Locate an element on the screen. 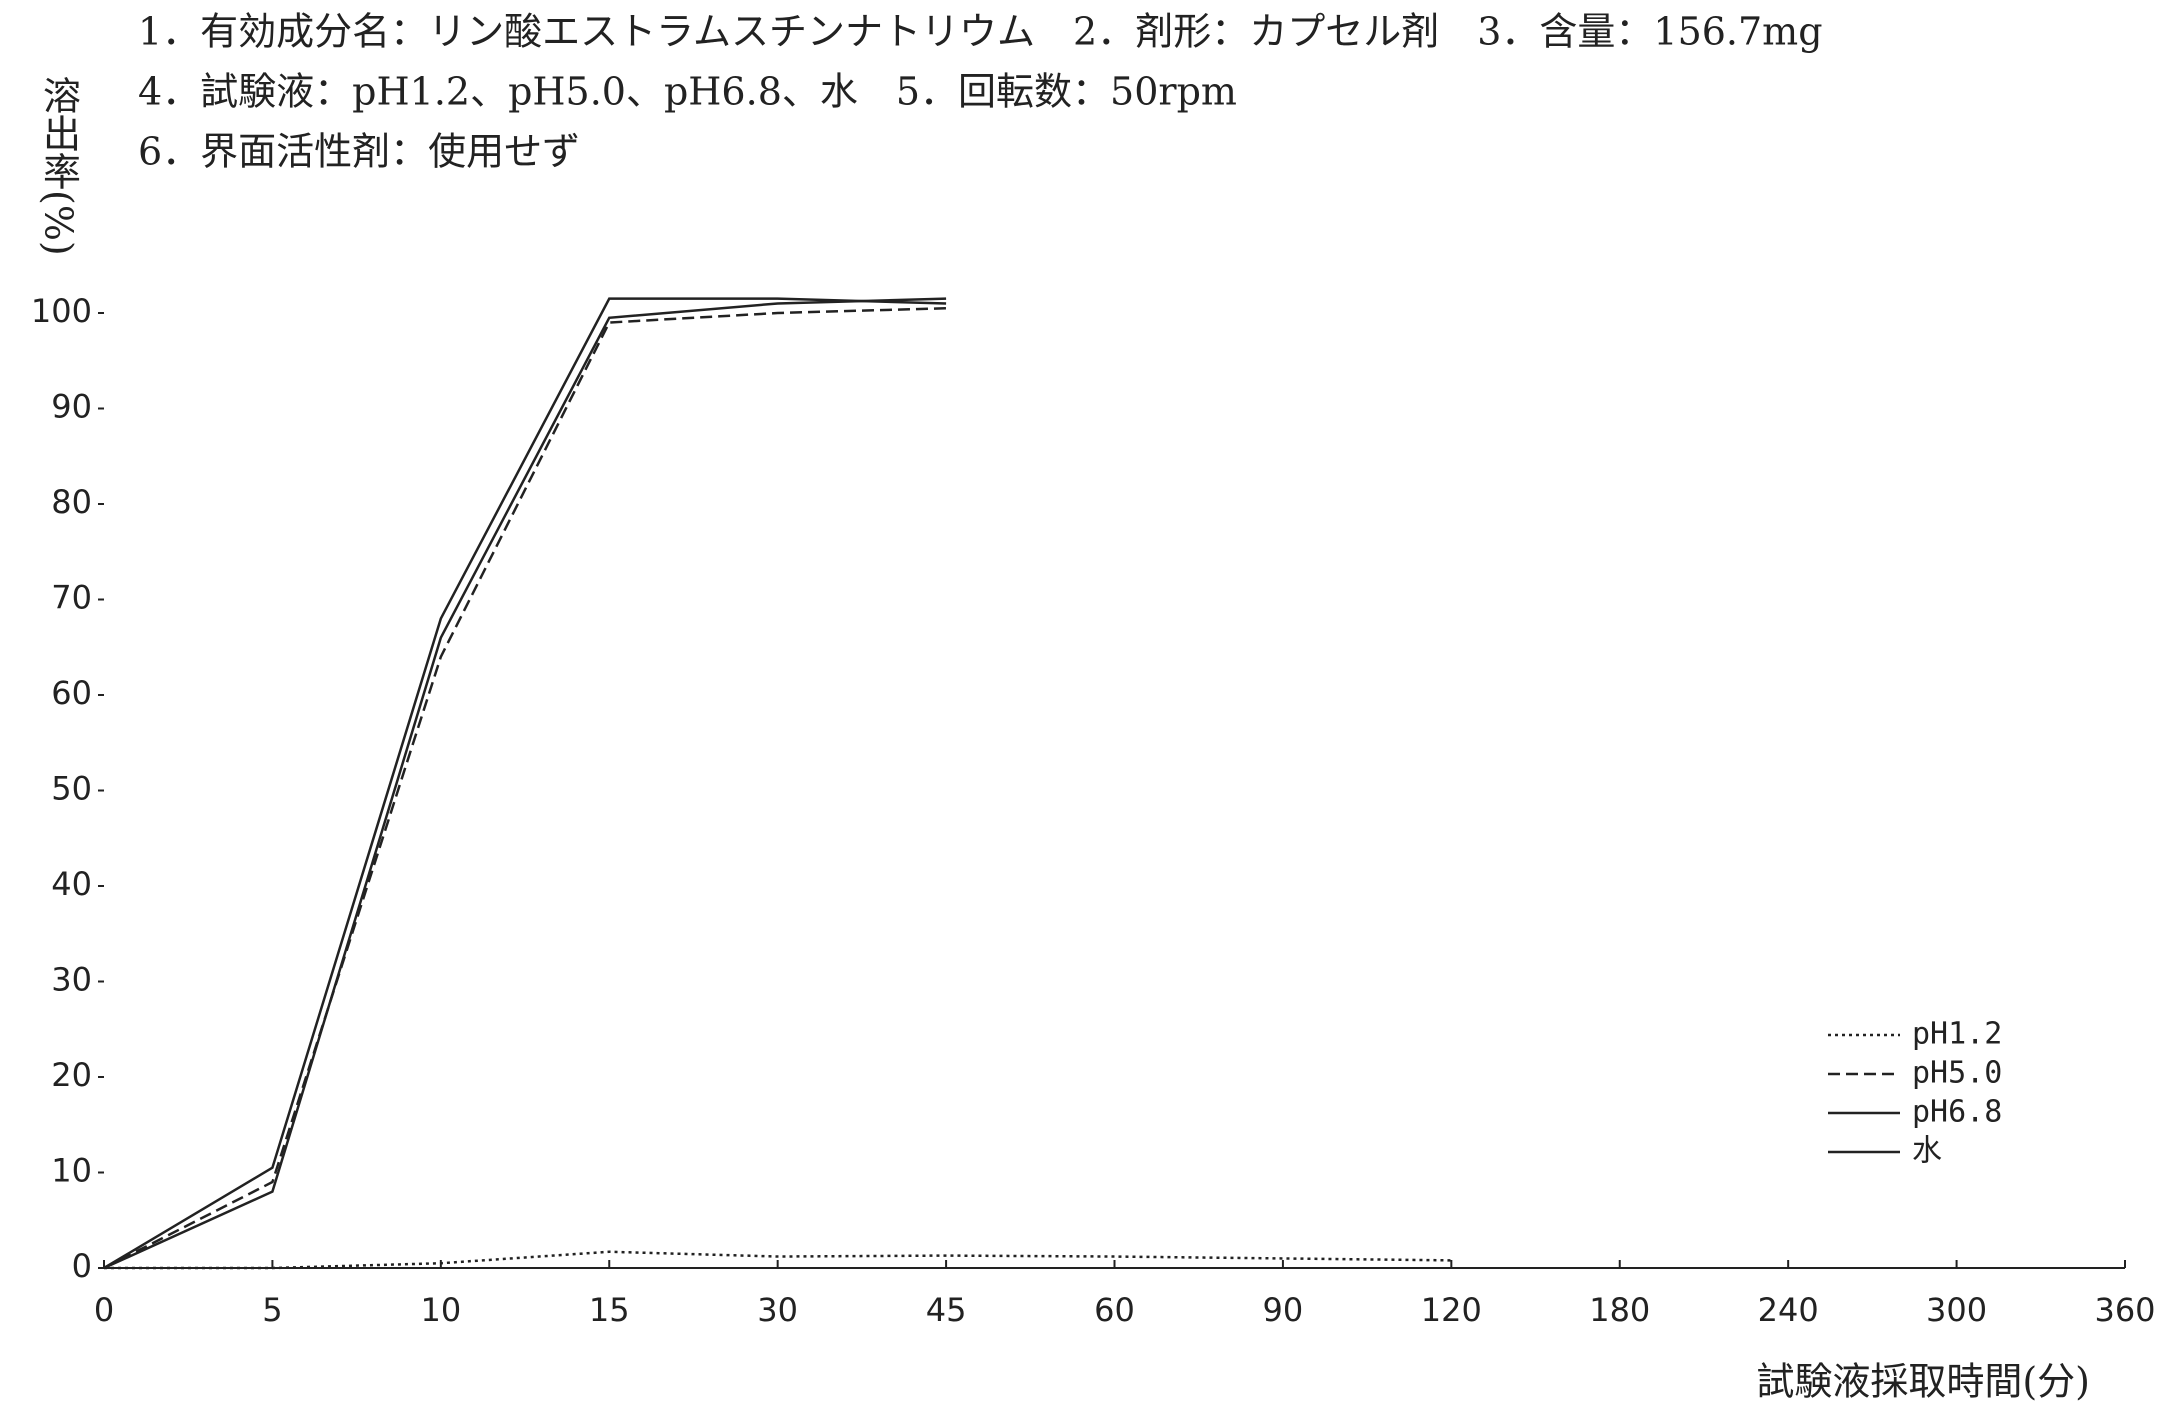 This screenshot has width=2167, height=1417. x-tick-label: 240 is located at coordinates (1788, 1310).